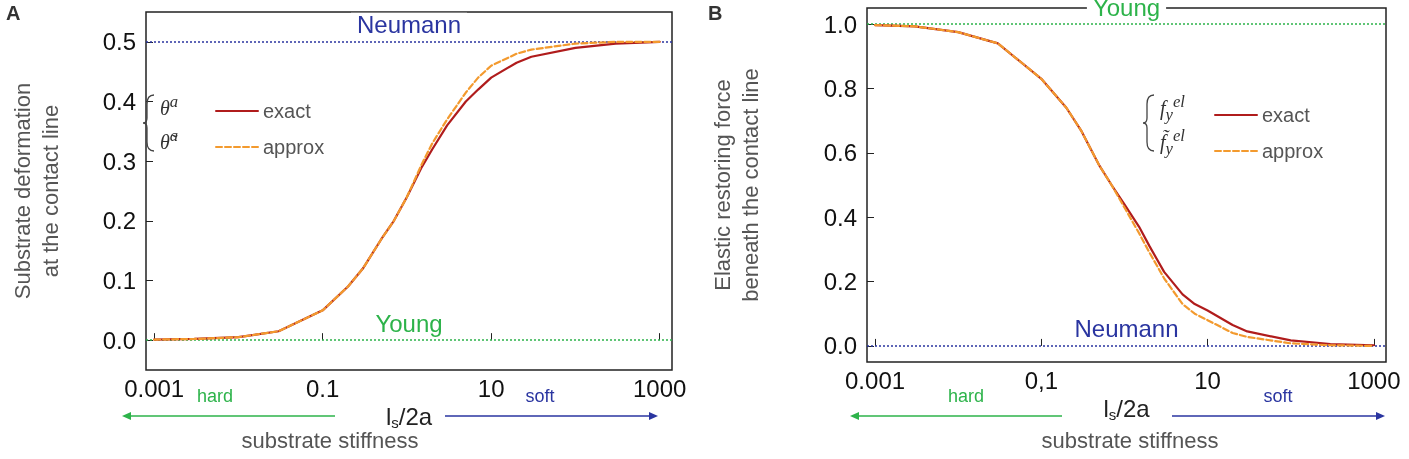  Describe the element at coordinates (119, 280) in the screenshot. I see `y-tick-label: 0.1` at that location.